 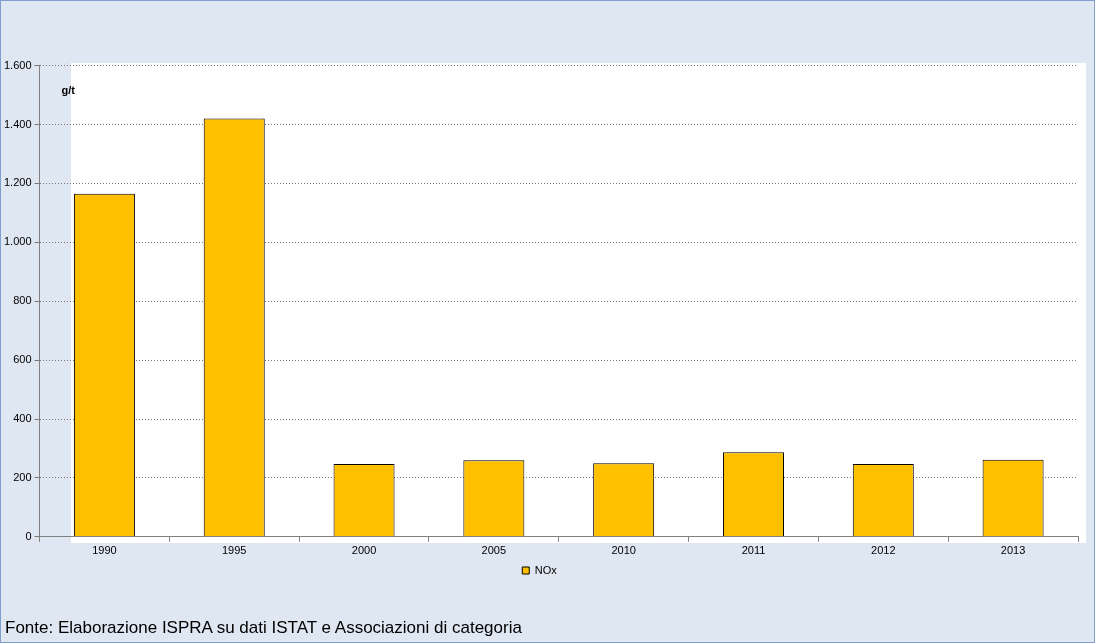 What do you see at coordinates (104, 550) in the screenshot?
I see `x-tick-label: 1990` at bounding box center [104, 550].